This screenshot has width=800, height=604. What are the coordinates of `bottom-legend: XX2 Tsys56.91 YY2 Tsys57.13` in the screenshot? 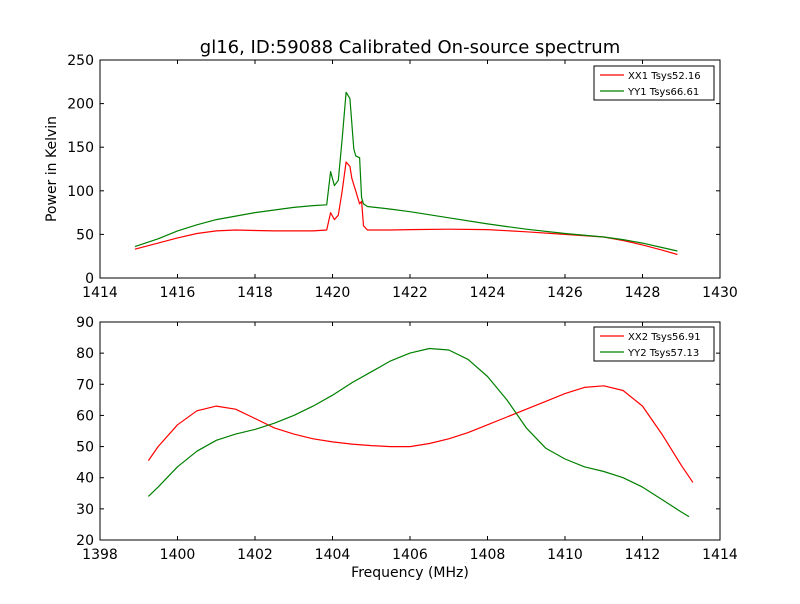 It's located at (654, 344).